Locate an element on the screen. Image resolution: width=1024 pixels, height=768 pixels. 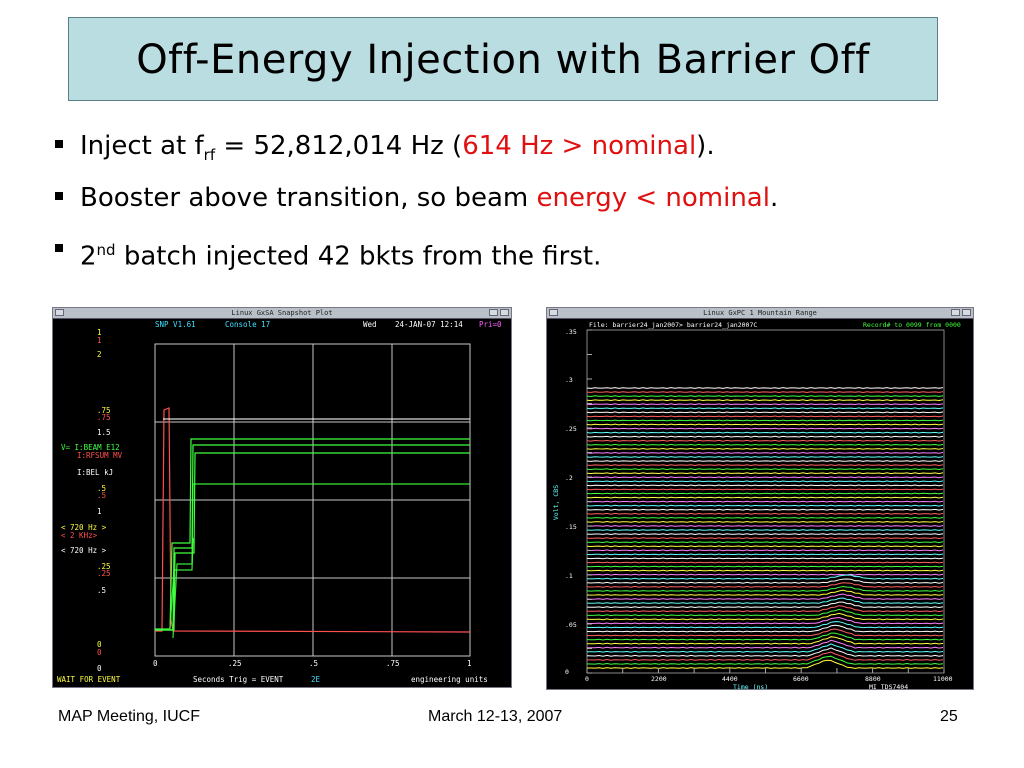
footer-date: March 12-13, 2007 is located at coordinates (495, 716).